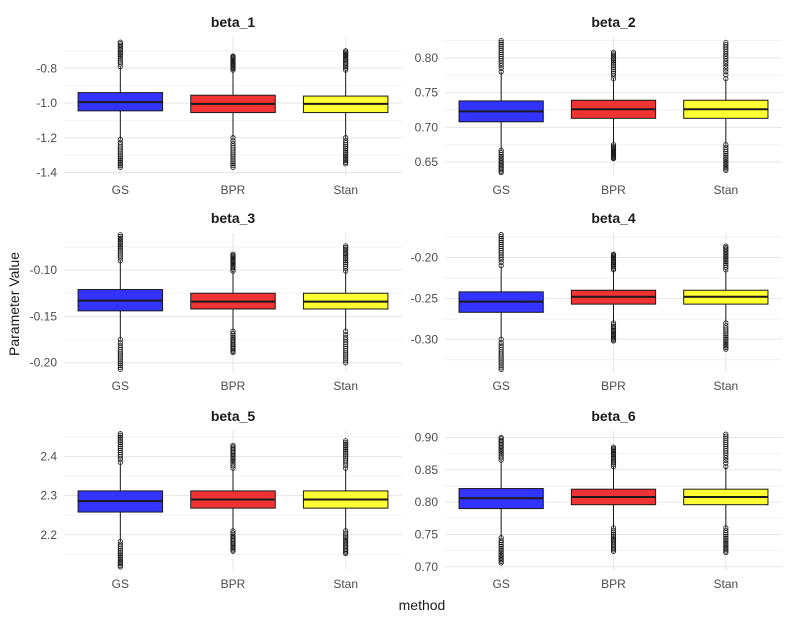  I want to click on y-tick-label: 0.90, so click(427, 437).